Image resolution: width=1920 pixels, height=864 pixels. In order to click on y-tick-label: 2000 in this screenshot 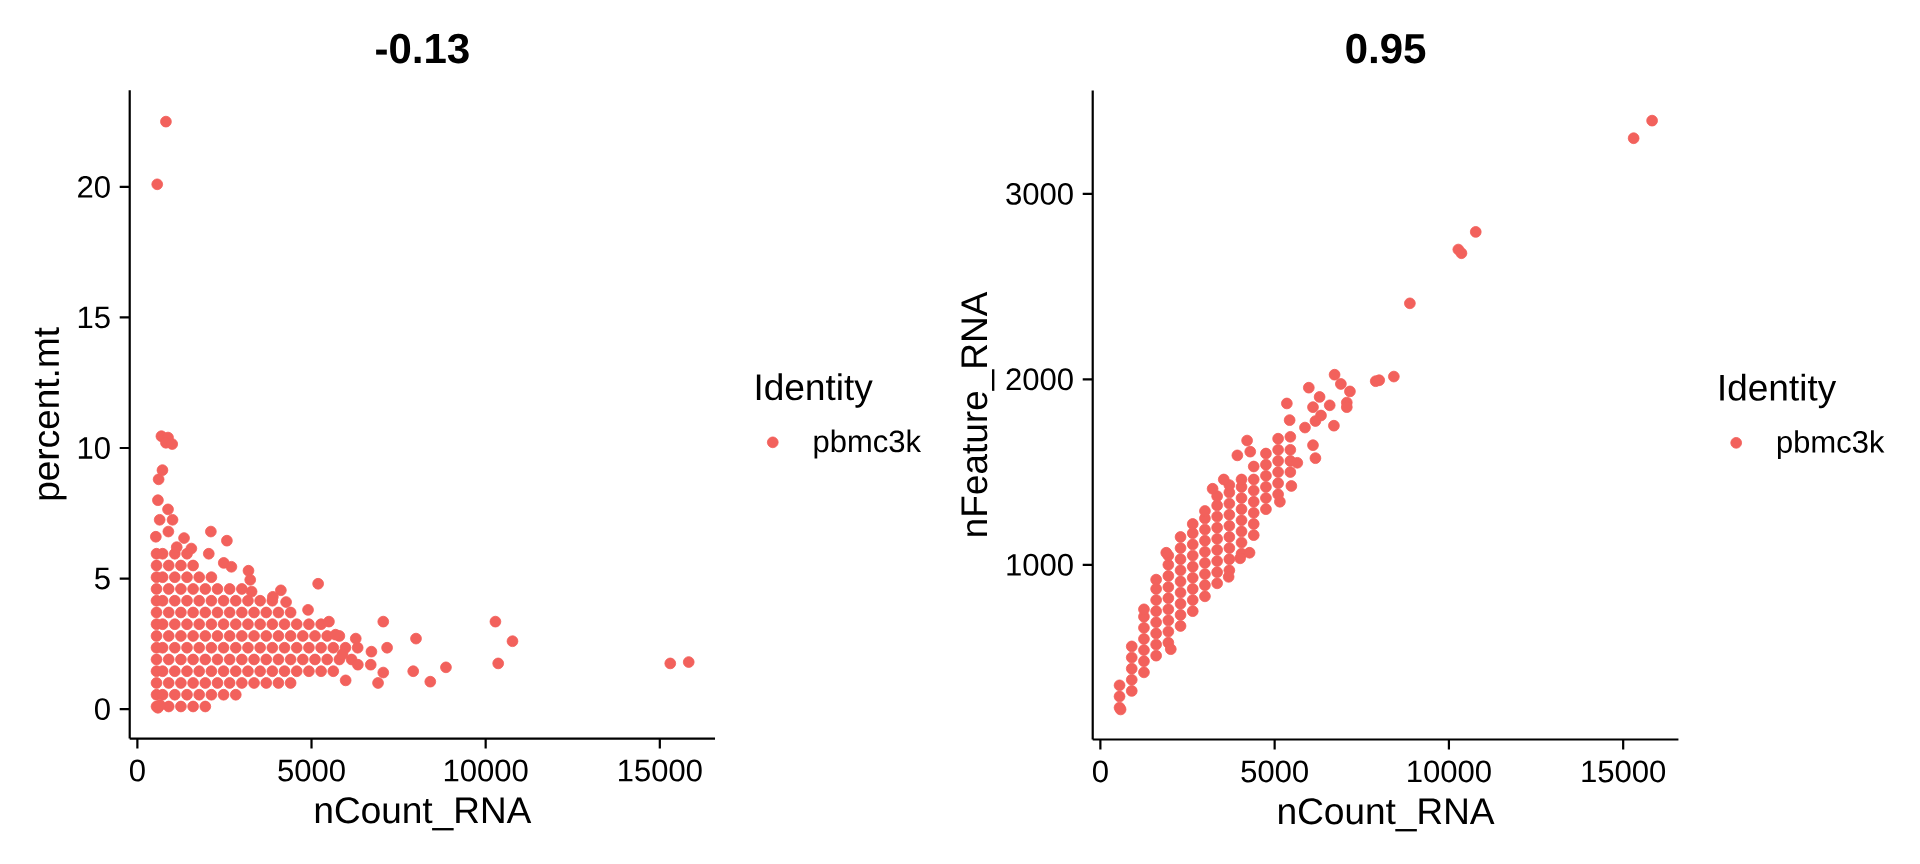, I will do `click(1039, 379)`.